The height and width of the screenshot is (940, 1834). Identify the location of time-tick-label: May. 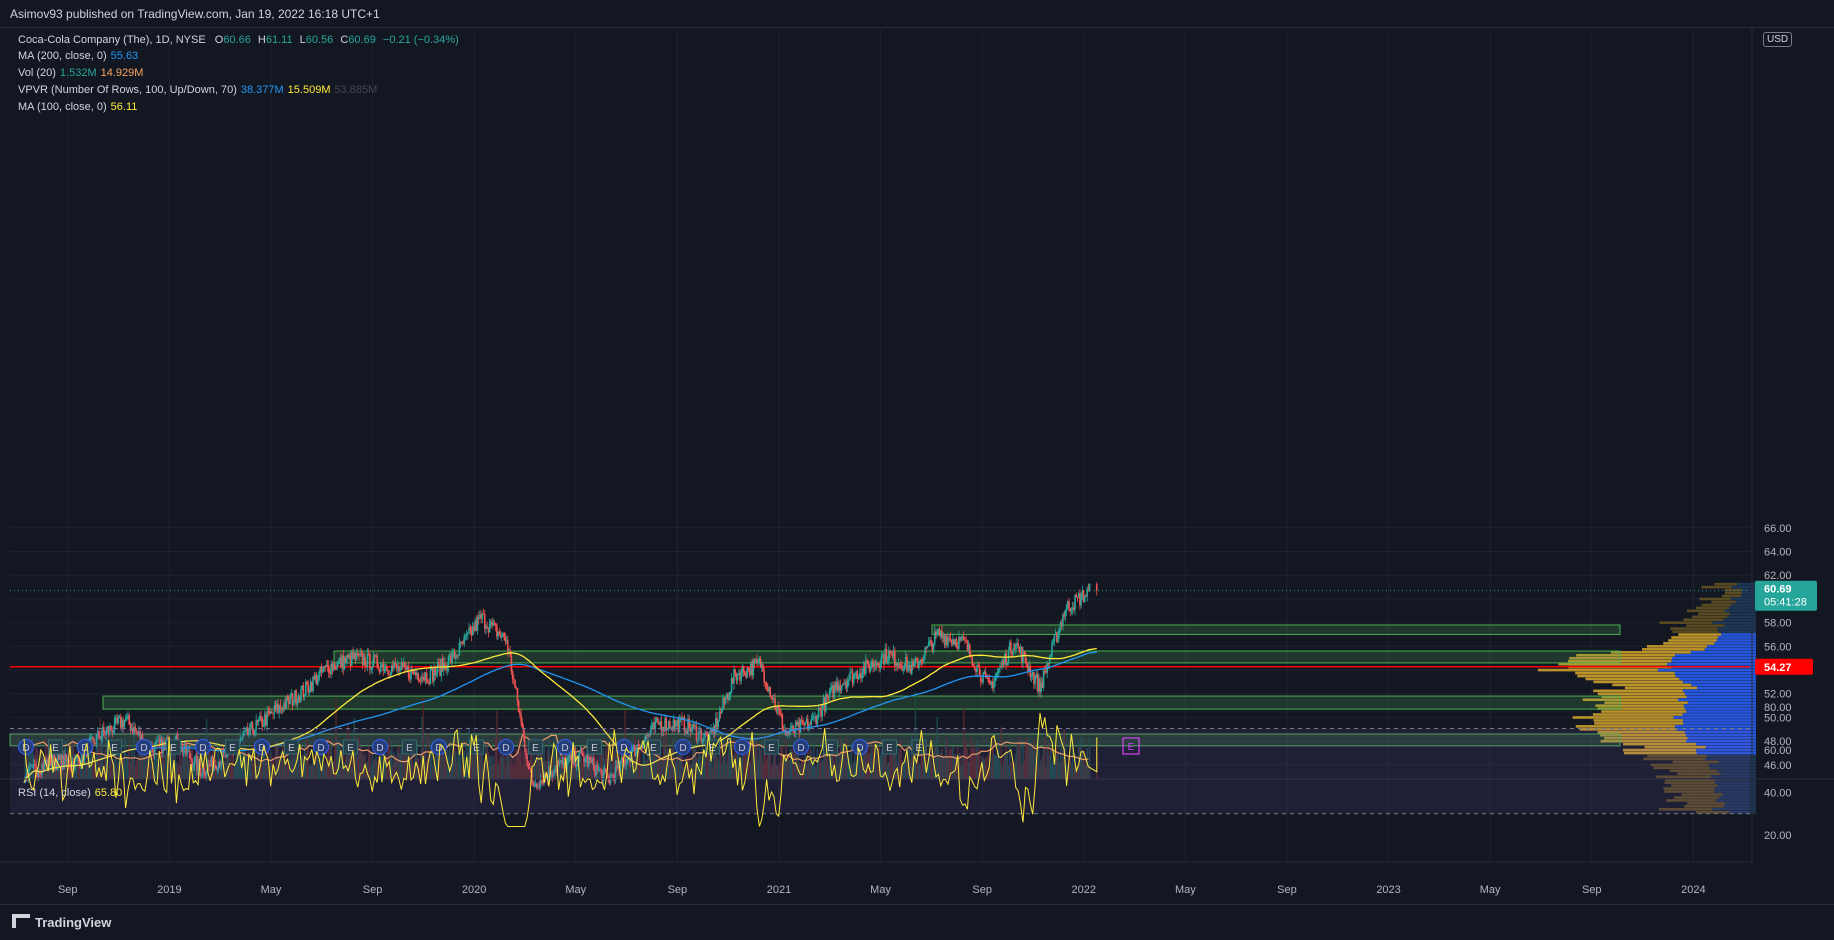
(880, 890).